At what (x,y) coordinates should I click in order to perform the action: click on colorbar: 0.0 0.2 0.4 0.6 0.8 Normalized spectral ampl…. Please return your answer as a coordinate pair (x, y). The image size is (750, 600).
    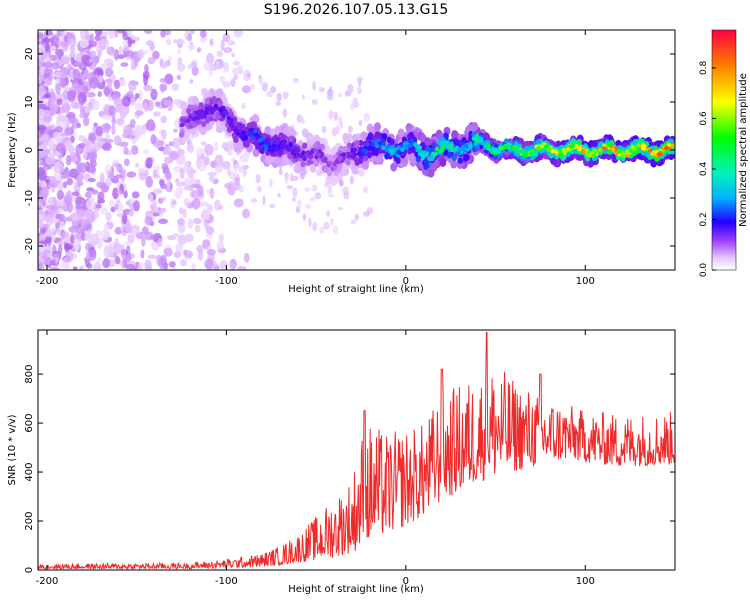
    Looking at the image, I should click on (724, 153).